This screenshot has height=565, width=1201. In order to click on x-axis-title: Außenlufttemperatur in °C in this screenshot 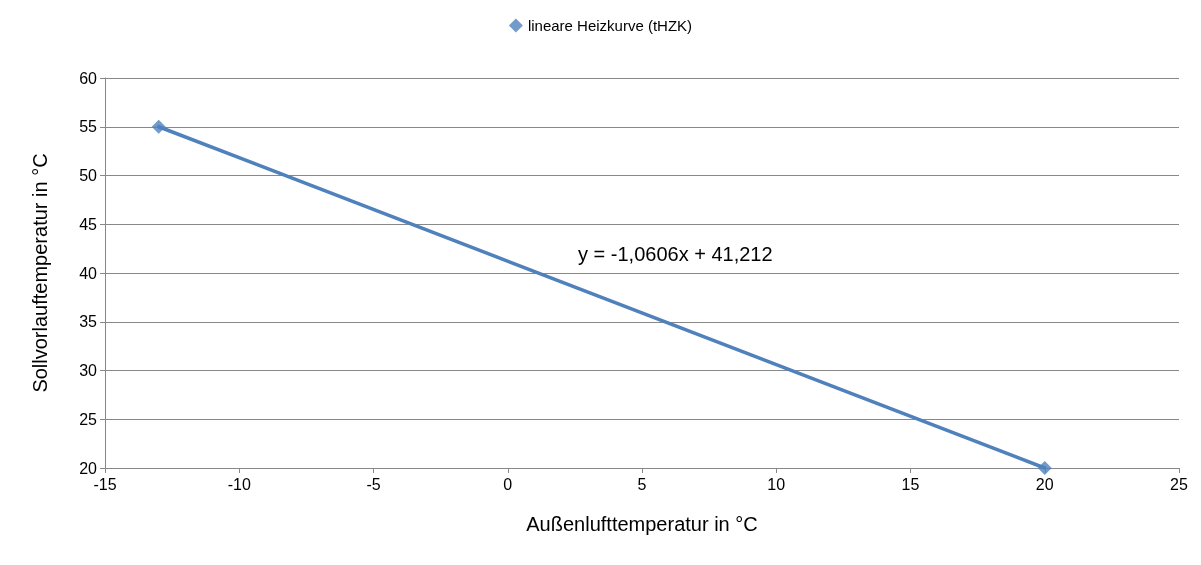, I will do `click(642, 524)`.